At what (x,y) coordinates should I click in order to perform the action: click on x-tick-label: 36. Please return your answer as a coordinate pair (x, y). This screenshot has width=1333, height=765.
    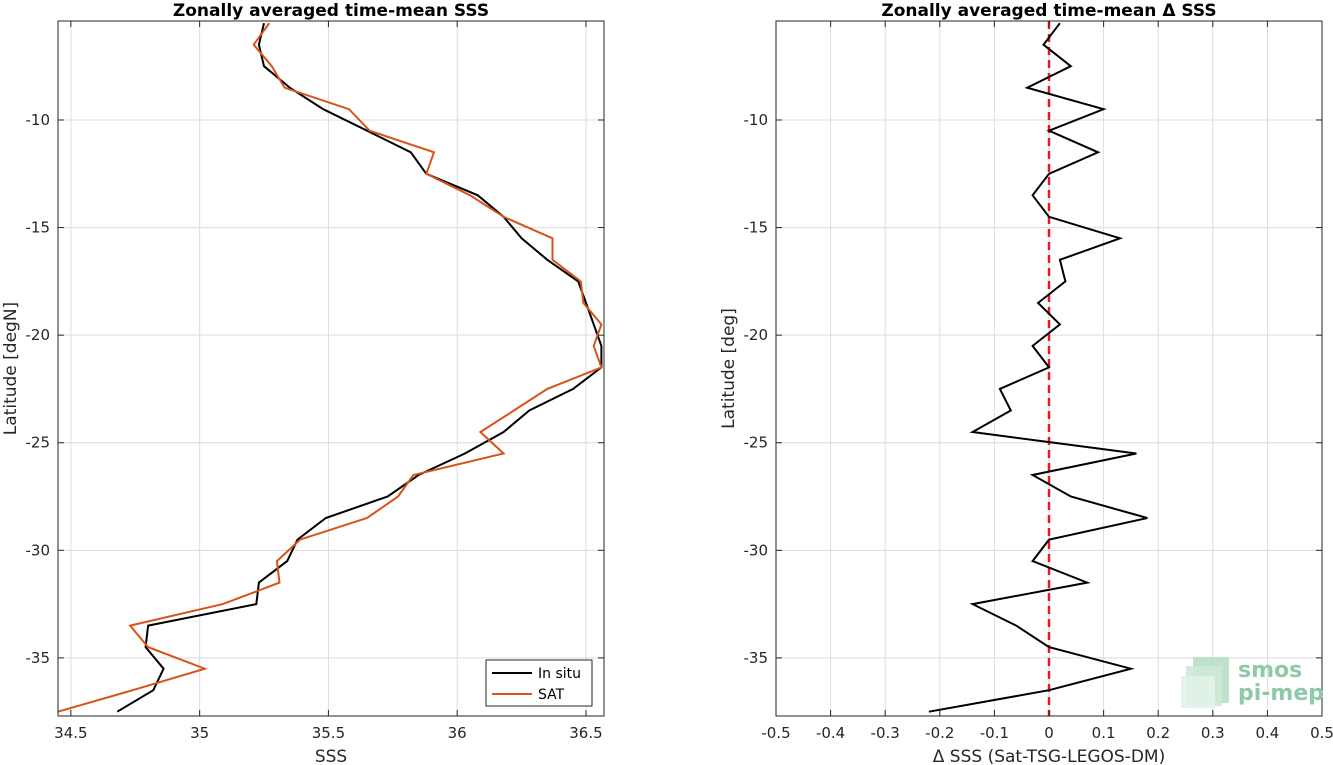
    Looking at the image, I should click on (457, 733).